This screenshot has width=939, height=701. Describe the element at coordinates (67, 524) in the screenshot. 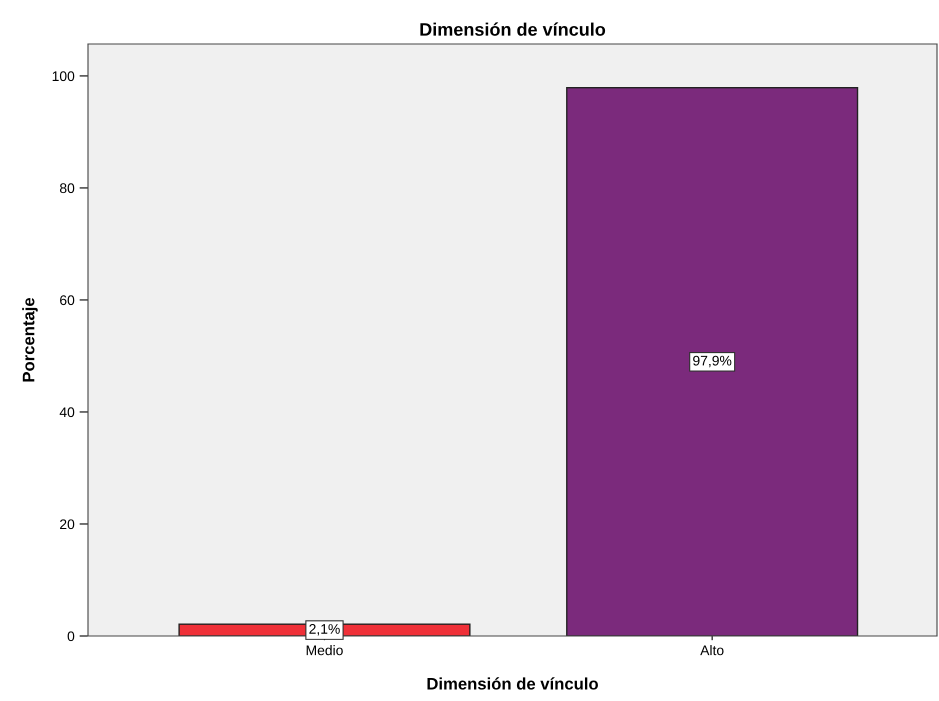

I see `y-tick-label: 20` at that location.